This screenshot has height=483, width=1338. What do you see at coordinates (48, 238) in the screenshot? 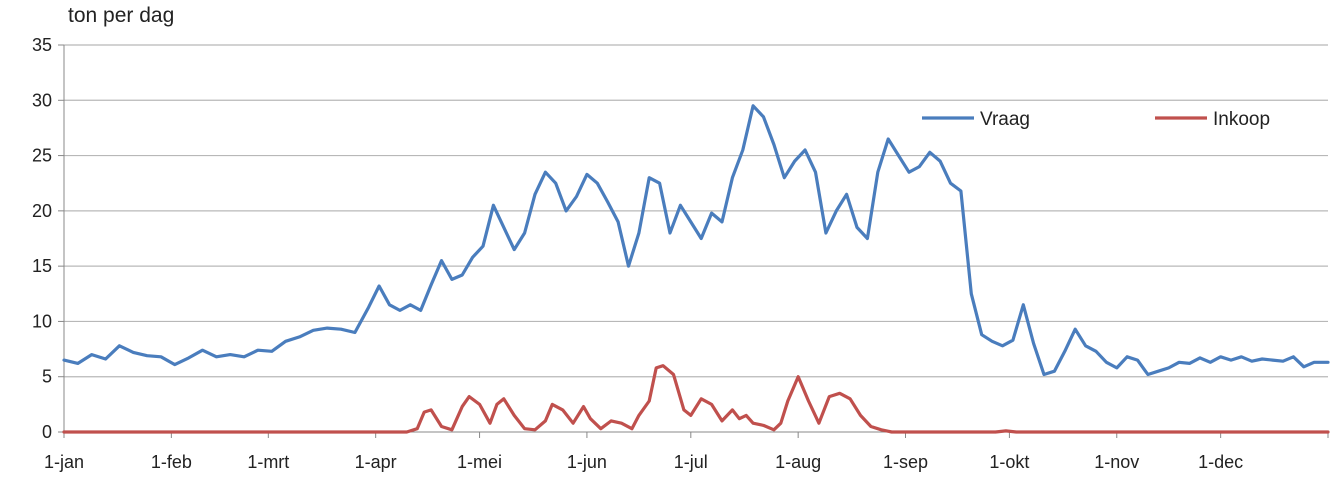
I see `y-ticks: 0 5 10 15 20 25 30 35` at bounding box center [48, 238].